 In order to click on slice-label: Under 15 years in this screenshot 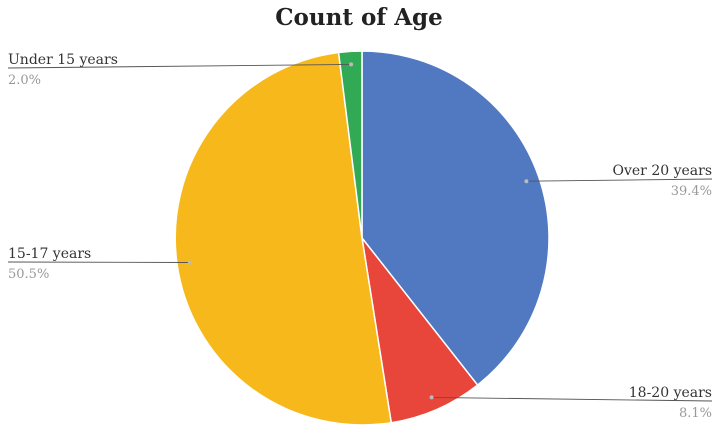, I will do `click(63, 60)`.